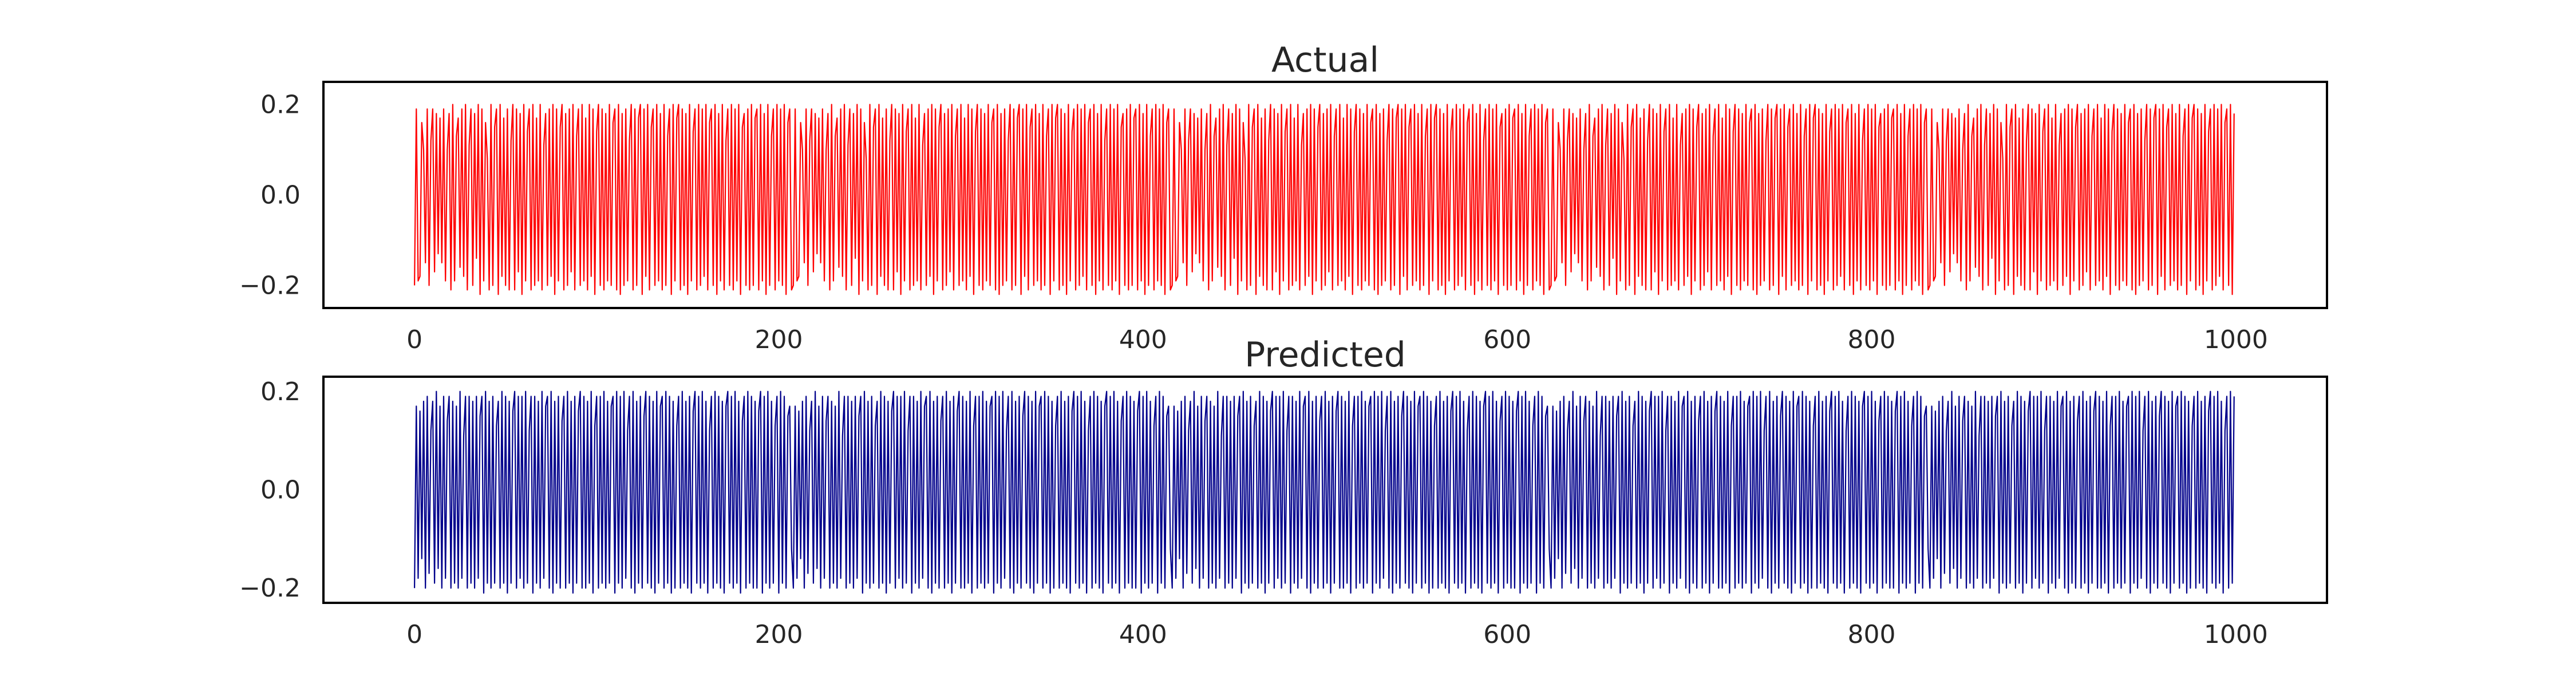 Image resolution: width=2576 pixels, height=687 pixels. I want to click on actual-y-tick-label: 0.2, so click(280, 105).